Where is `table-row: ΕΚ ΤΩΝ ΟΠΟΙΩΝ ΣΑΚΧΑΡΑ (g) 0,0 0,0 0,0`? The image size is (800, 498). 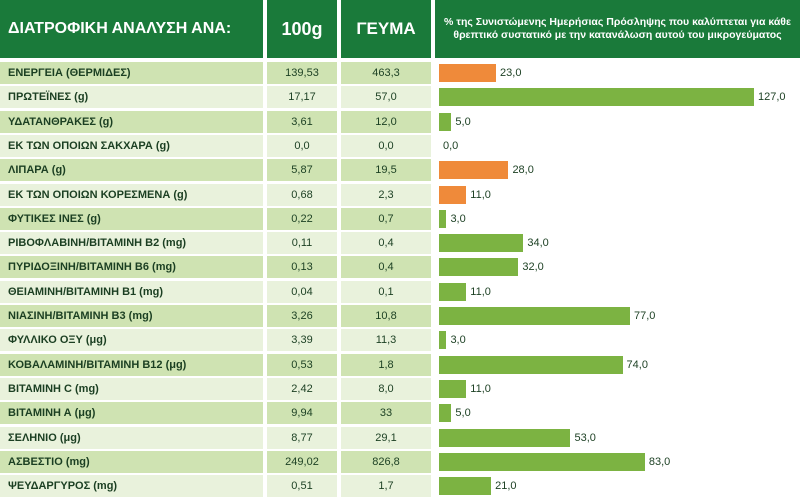 table-row: ΕΚ ΤΩΝ ΟΠΟΙΩΝ ΣΑΚΧΑΡΑ (g) 0,0 0,0 0,0 is located at coordinates (400, 145).